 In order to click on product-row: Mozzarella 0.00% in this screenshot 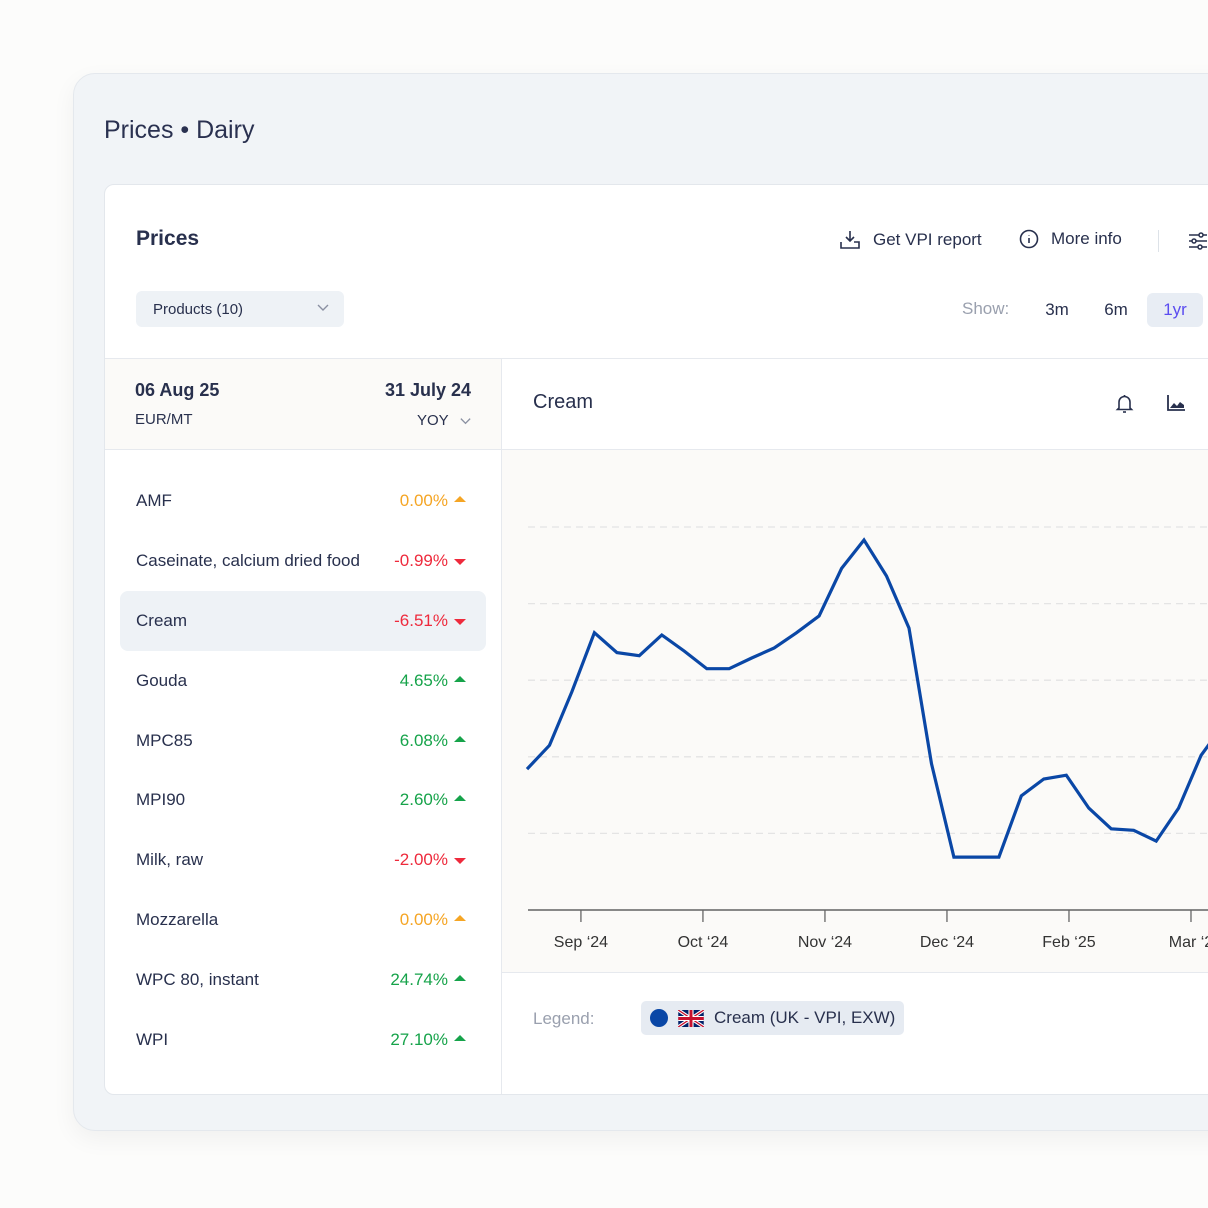, I will do `click(303, 920)`.